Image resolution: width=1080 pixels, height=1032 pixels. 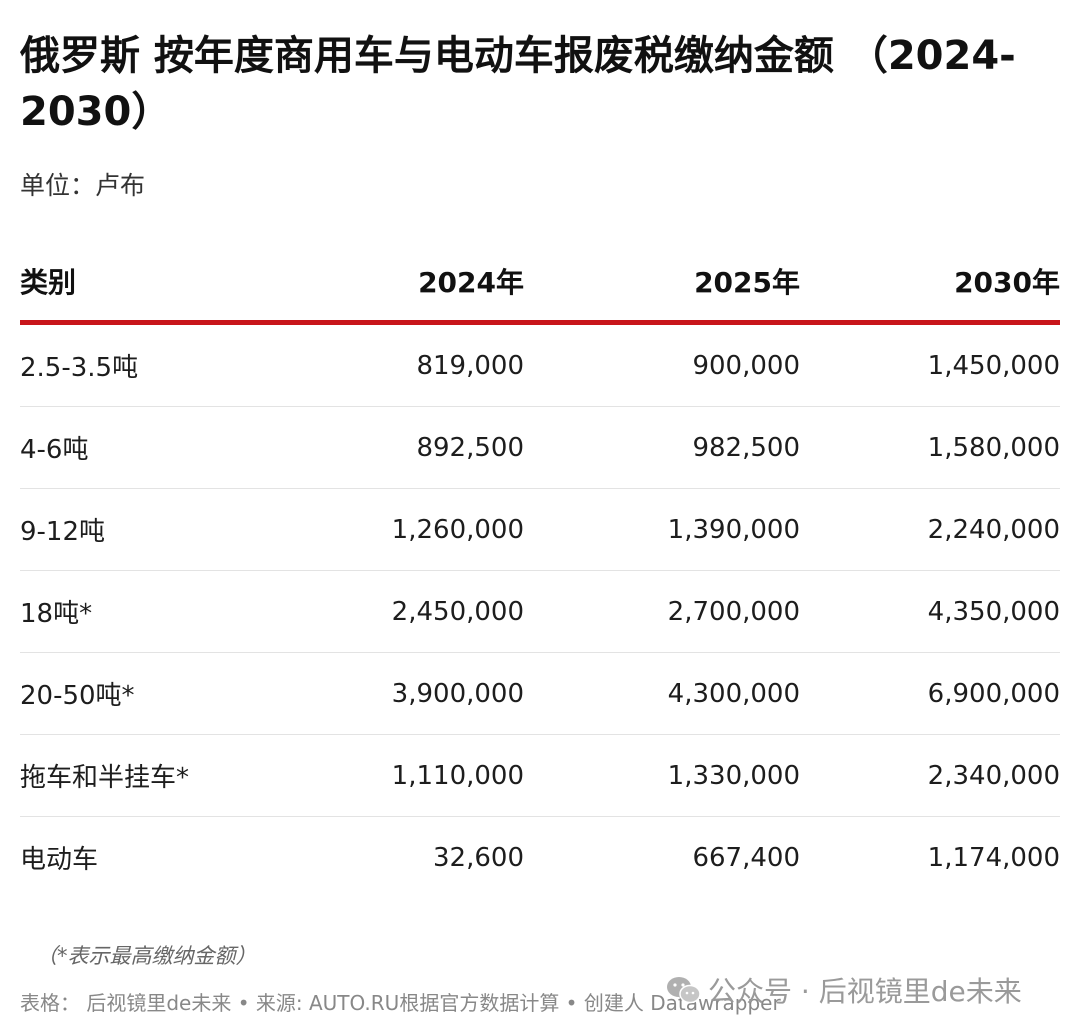 I want to click on row-category: 18吨*, so click(x=140, y=611).